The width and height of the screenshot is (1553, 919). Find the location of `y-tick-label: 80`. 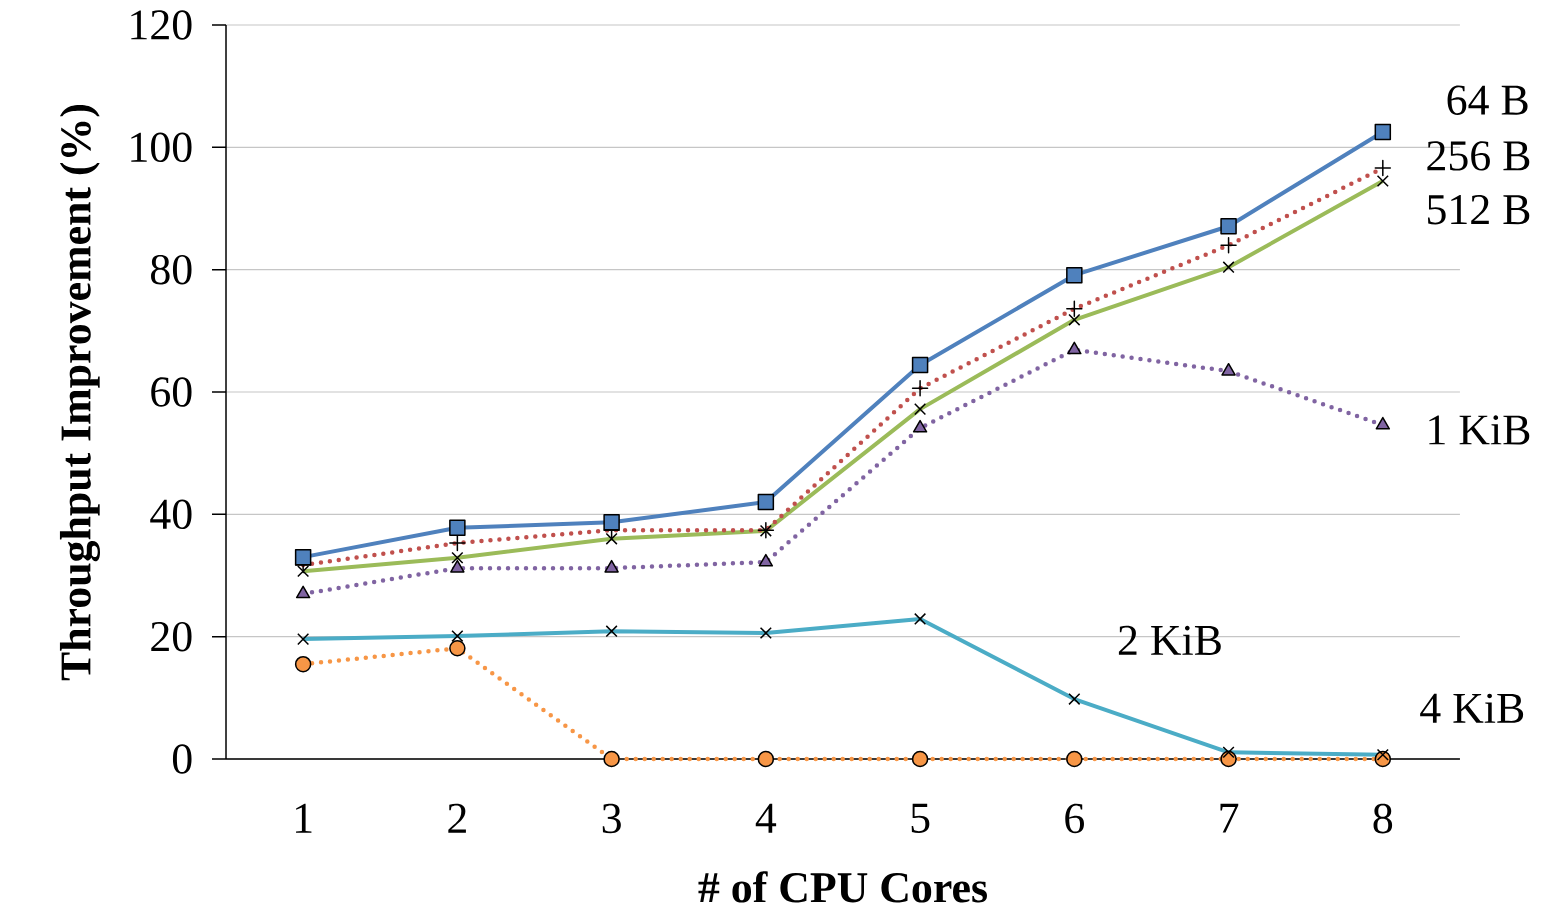

y-tick-label: 80 is located at coordinates (171, 269).